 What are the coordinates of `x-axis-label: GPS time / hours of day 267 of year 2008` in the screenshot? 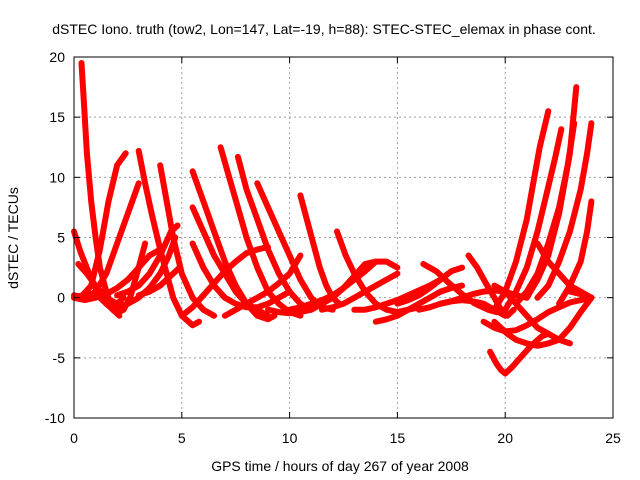 It's located at (340, 466).